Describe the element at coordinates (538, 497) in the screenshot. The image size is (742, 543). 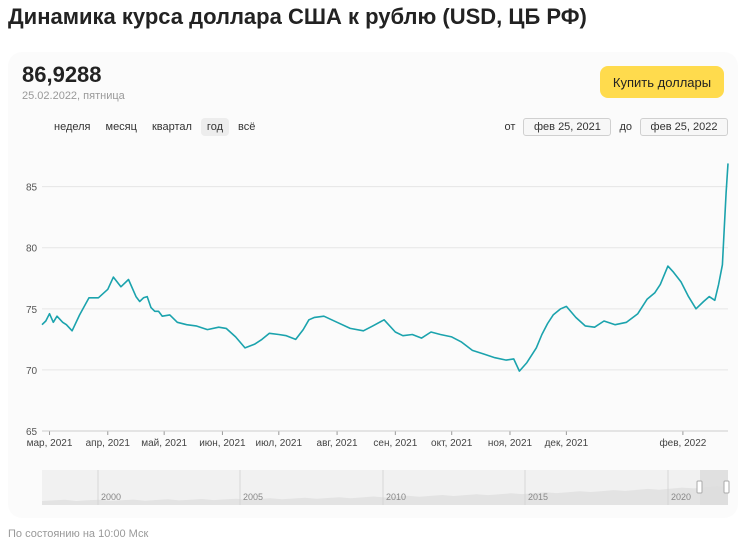
I see `navigator-tick-label: 2015` at that location.